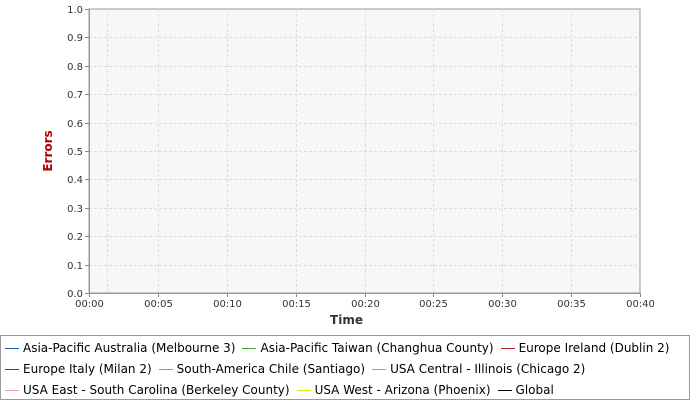 This screenshot has height=400, width=690. What do you see at coordinates (377, 348) in the screenshot?
I see `legend-label: Asia-Pacific Taiwan (Changhua County)` at bounding box center [377, 348].